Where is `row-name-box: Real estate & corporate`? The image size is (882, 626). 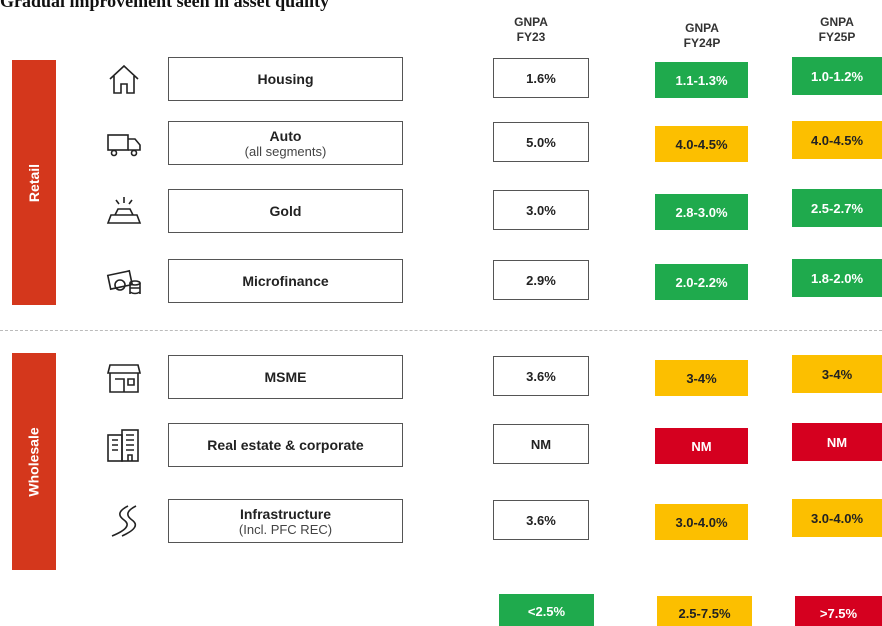 row-name-box: Real estate & corporate is located at coordinates (285, 445).